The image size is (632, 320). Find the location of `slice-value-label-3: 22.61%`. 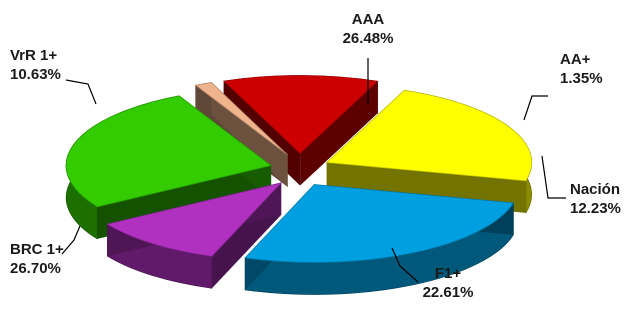

slice-value-label-3: 22.61% is located at coordinates (448, 292).